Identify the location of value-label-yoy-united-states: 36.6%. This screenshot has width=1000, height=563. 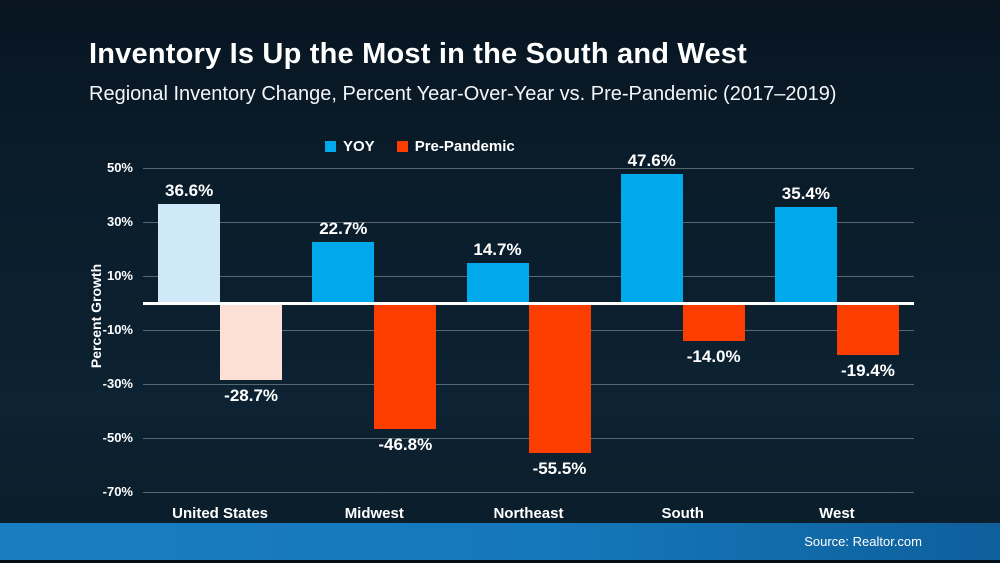
(189, 191).